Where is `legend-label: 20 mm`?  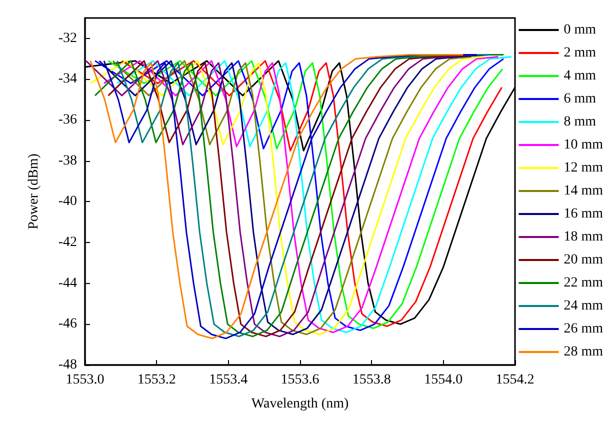
legend-label: 20 mm is located at coordinates (584, 260).